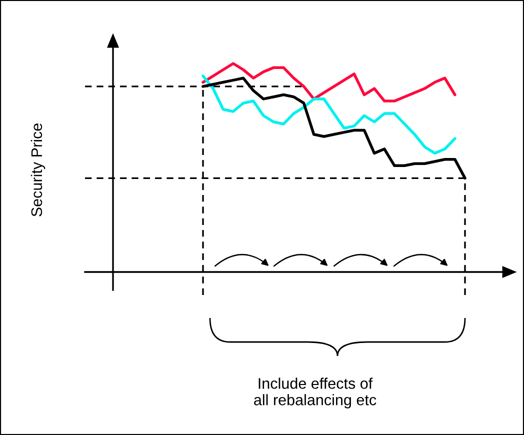  I want to click on text: Security Price, so click(38, 170).